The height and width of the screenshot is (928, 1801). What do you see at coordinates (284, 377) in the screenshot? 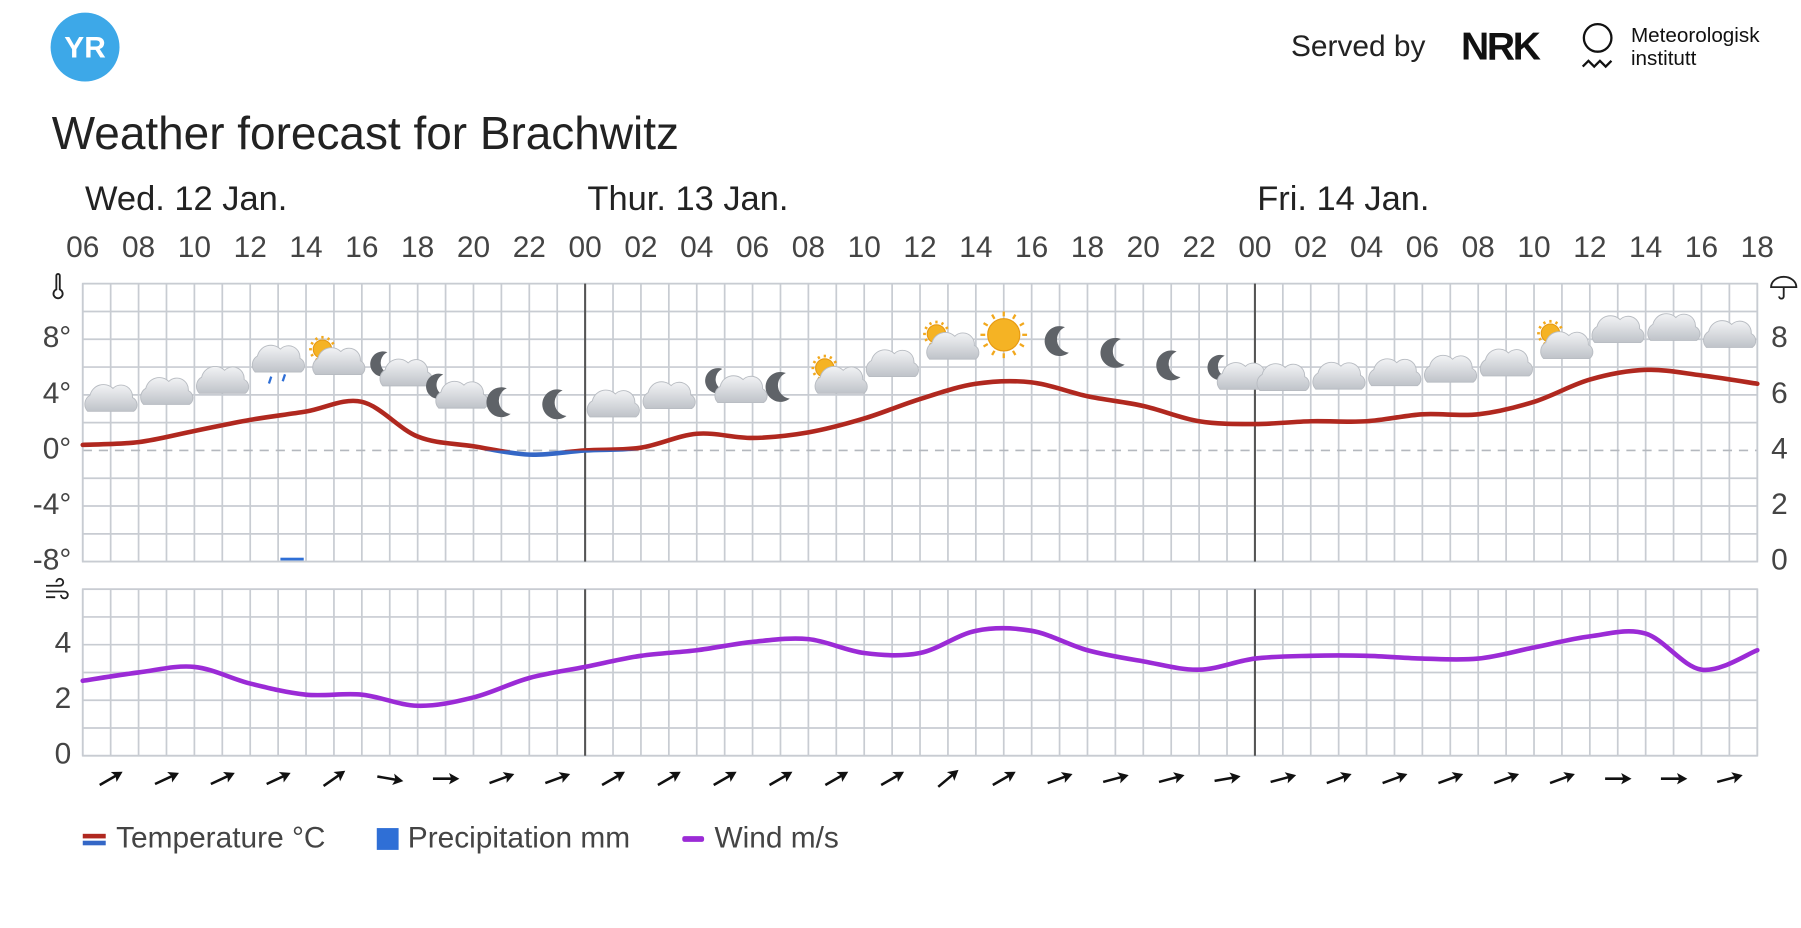
I see `rain-drop` at bounding box center [284, 377].